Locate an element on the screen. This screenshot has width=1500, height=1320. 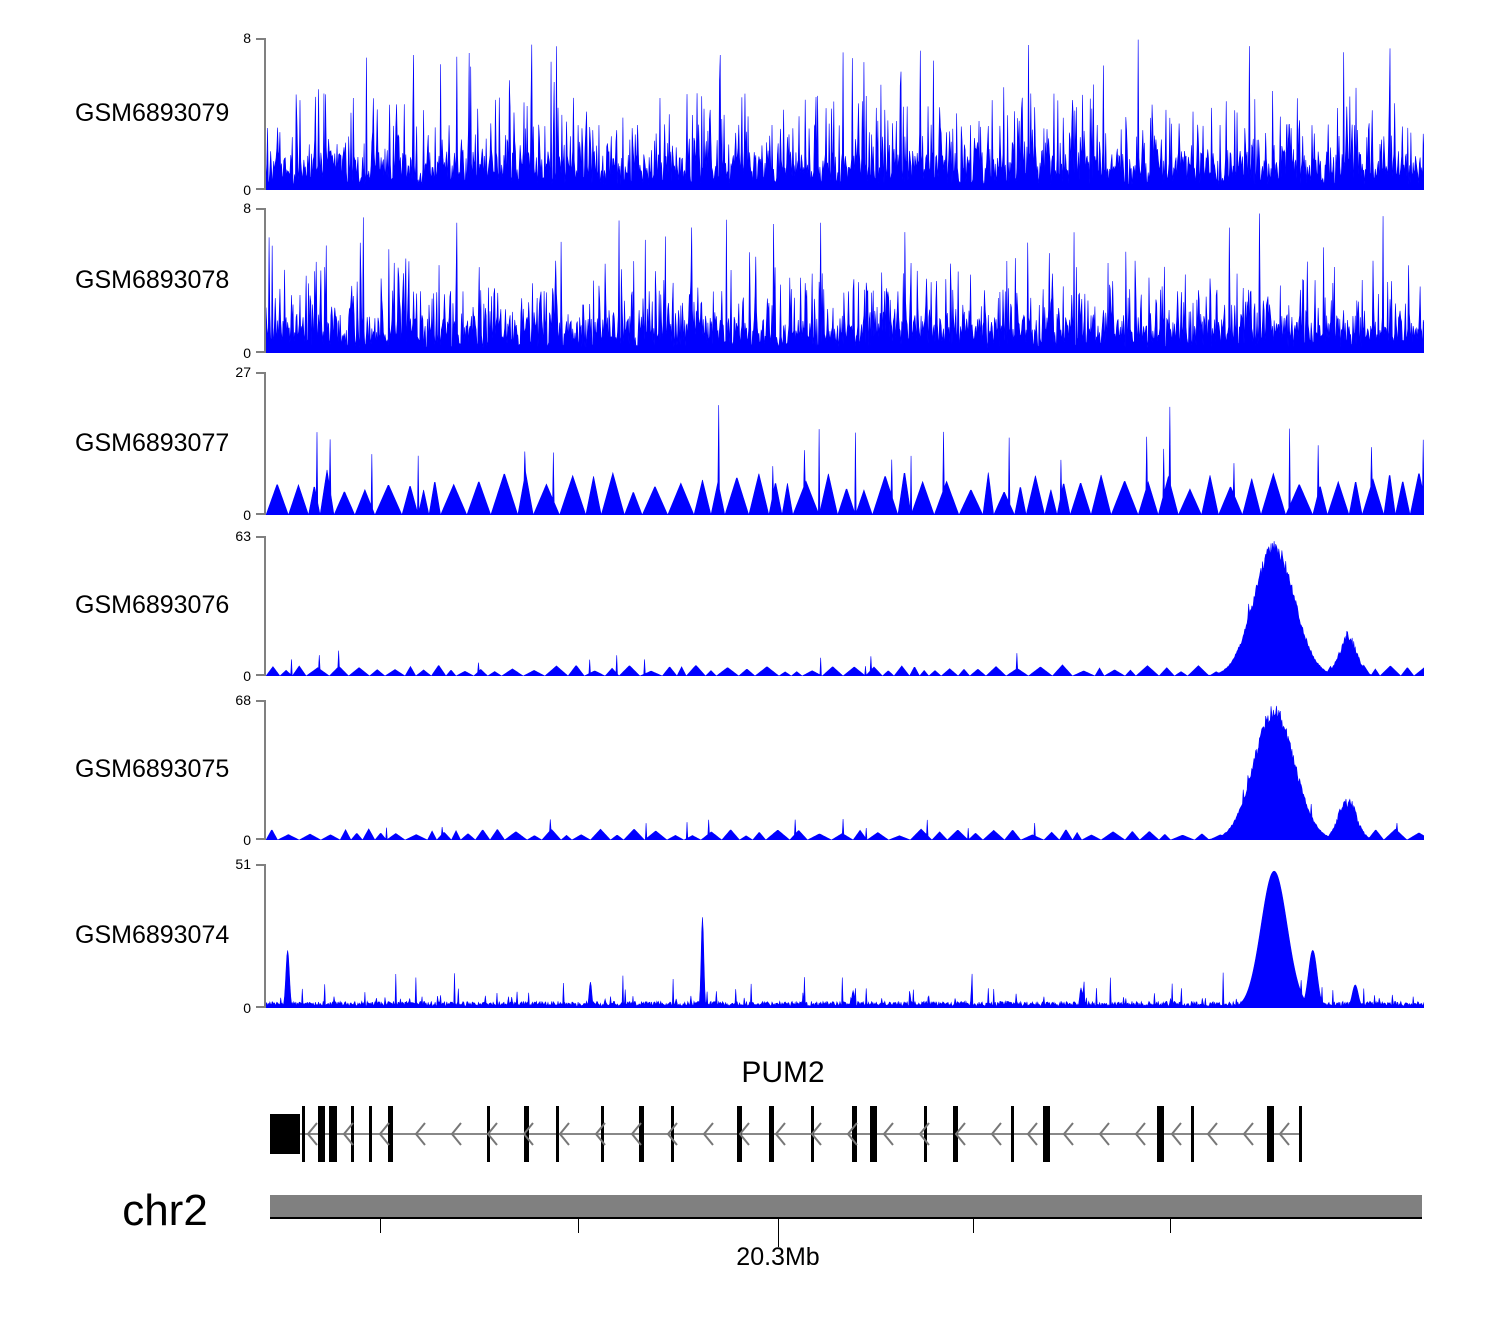
axis-baseline is located at coordinates (846, 1218).